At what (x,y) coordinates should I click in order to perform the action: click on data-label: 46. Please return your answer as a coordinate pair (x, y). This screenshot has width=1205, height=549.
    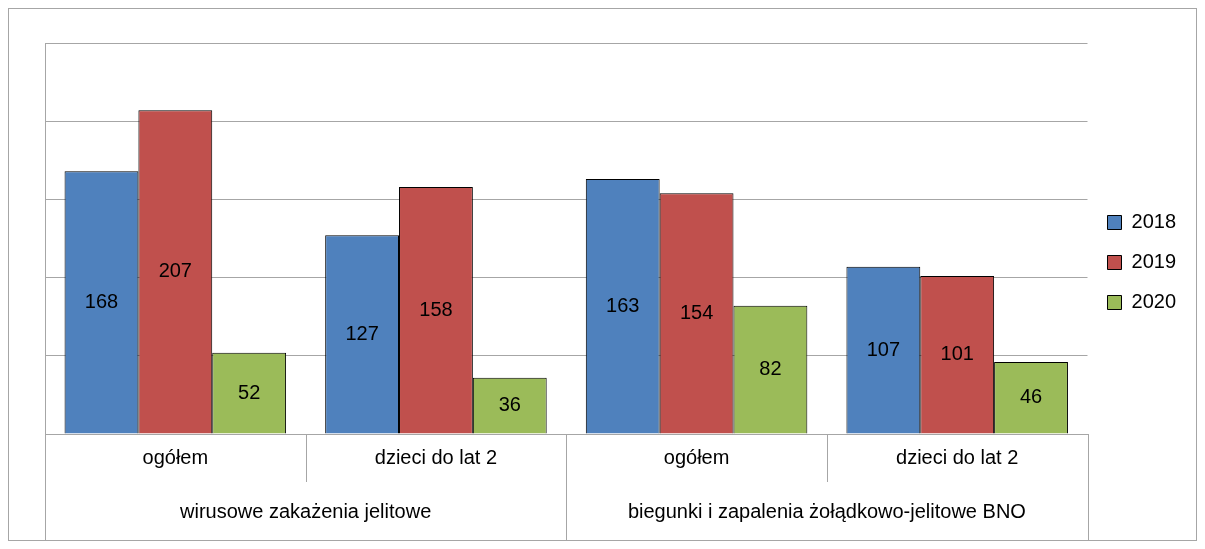
    Looking at the image, I should click on (1031, 396).